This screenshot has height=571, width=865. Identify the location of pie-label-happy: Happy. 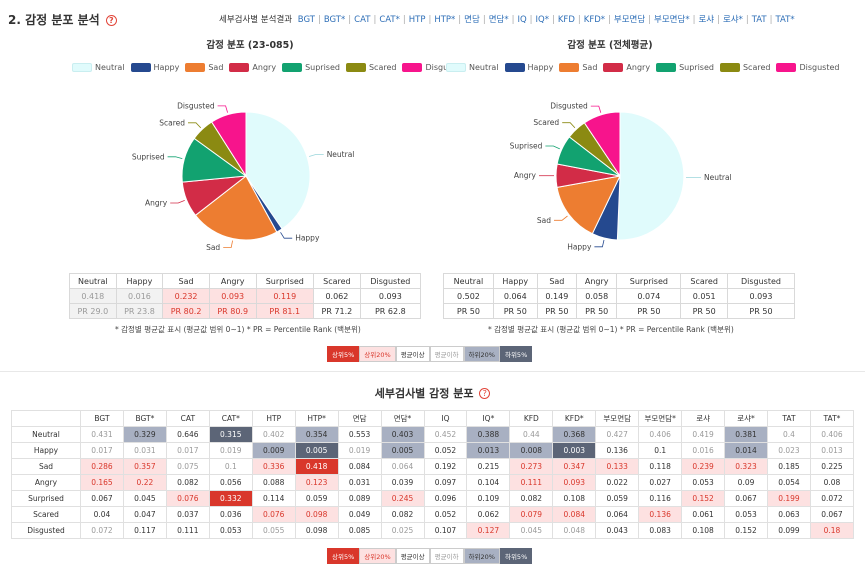
(307, 238).